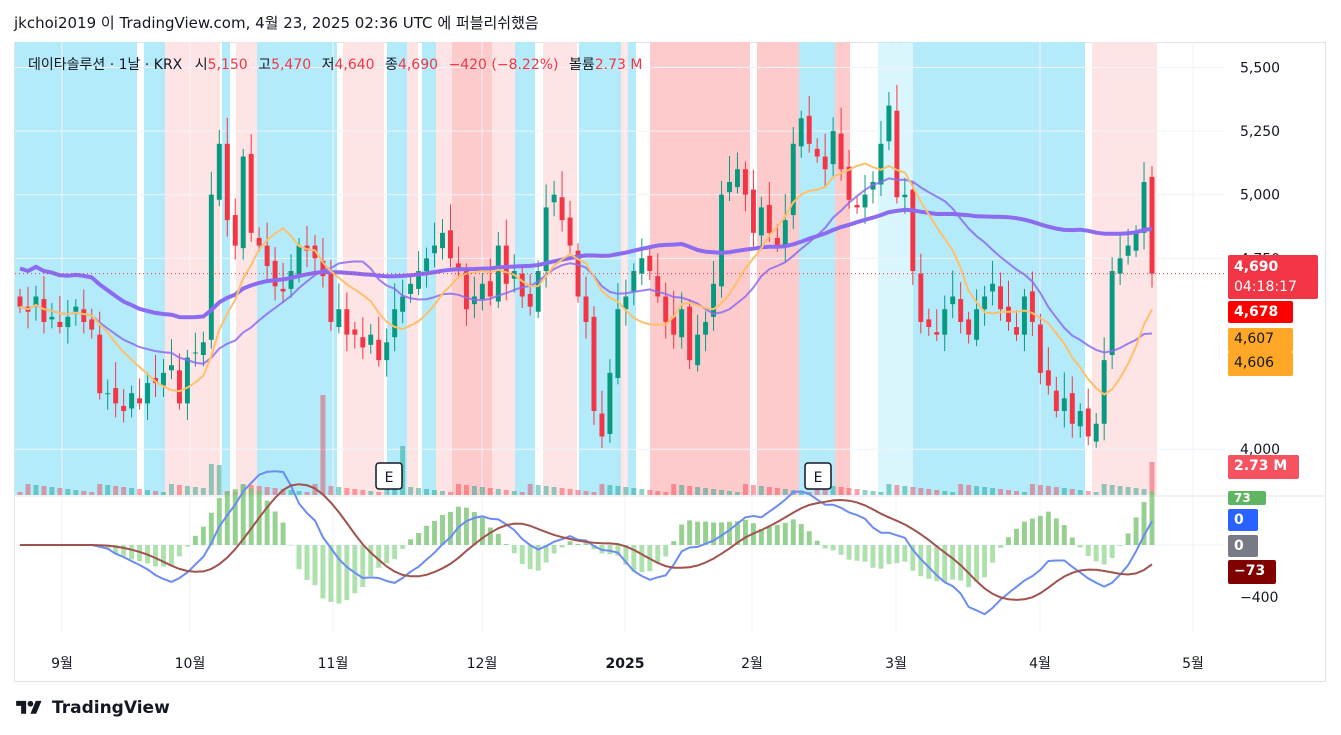 The height and width of the screenshot is (735, 1341). What do you see at coordinates (488, 23) in the screenshot?
I see `publish-text-2: 에 퍼블리쉬했음` at bounding box center [488, 23].